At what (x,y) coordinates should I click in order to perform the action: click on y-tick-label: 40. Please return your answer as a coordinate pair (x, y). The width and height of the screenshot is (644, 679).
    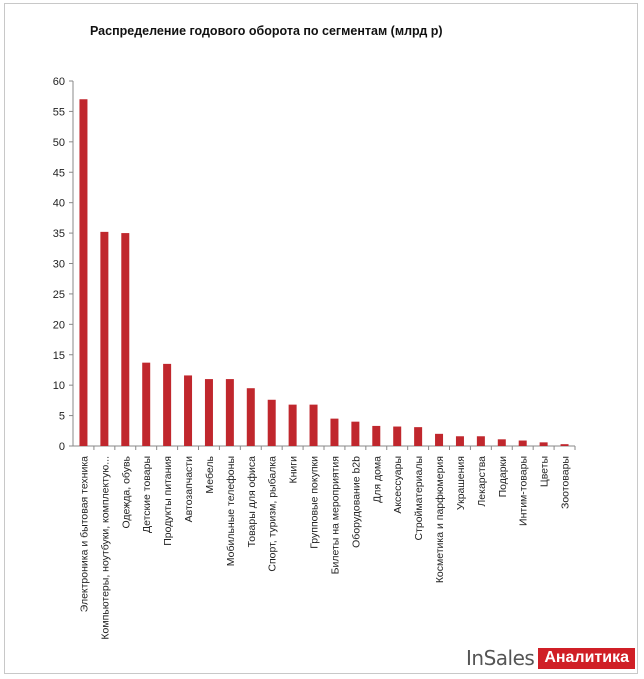
    Looking at the image, I should click on (59, 204).